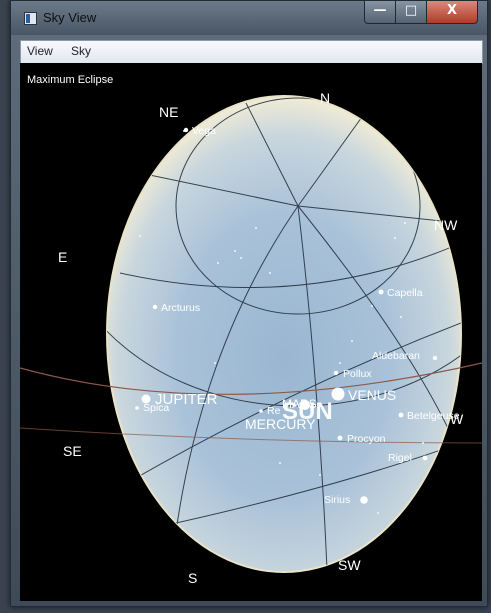 The image size is (491, 613). I want to click on star-rigel: Rigel, so click(408, 458).